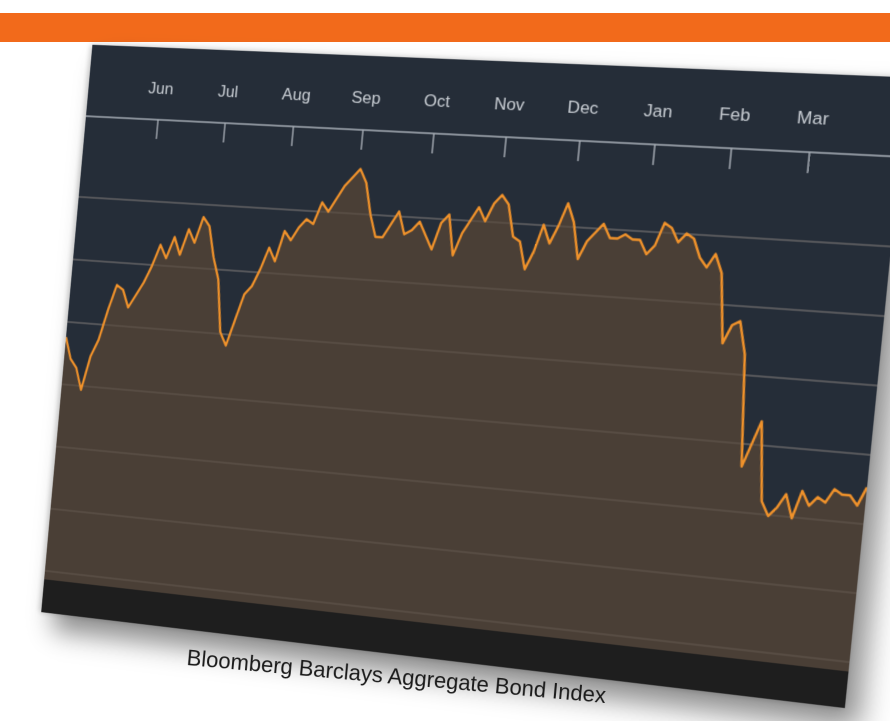 This screenshot has height=721, width=890. What do you see at coordinates (813, 118) in the screenshot?
I see `x-tick-label: Mar` at bounding box center [813, 118].